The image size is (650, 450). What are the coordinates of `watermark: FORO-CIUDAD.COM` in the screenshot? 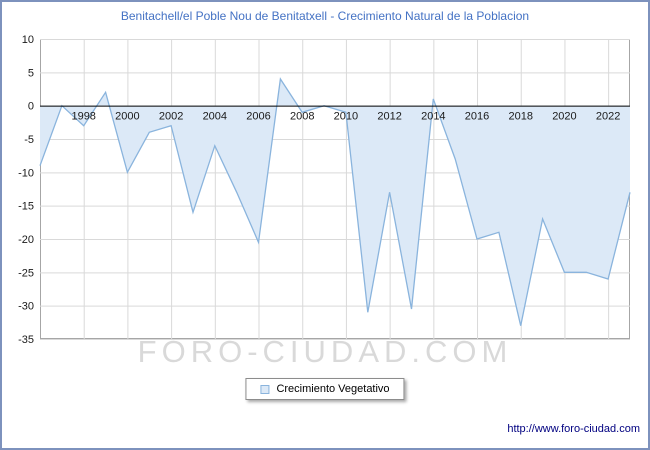 It's located at (325, 351).